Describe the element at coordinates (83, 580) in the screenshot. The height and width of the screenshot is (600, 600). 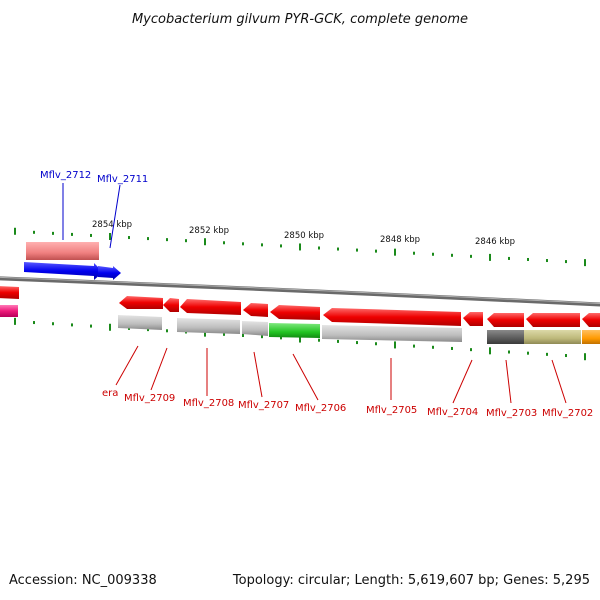
I see `accession-text: Accession: NC_009338` at that location.